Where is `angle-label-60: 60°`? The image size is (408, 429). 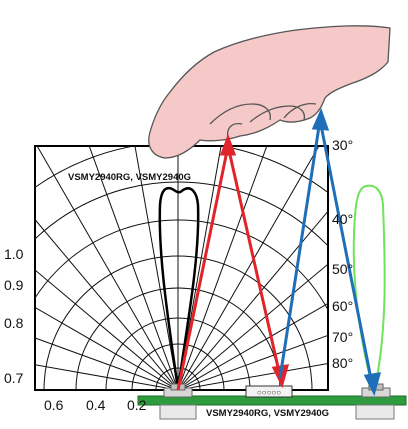
angle-label-60: 60° is located at coordinates (342, 306).